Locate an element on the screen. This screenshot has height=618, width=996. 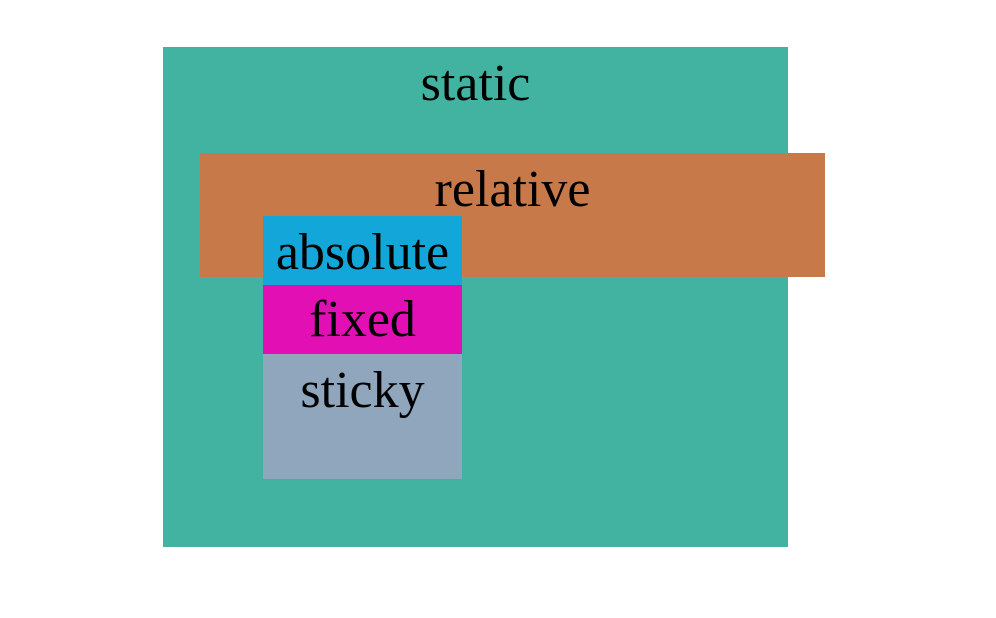
absolute-label: absolute is located at coordinates (362, 252).